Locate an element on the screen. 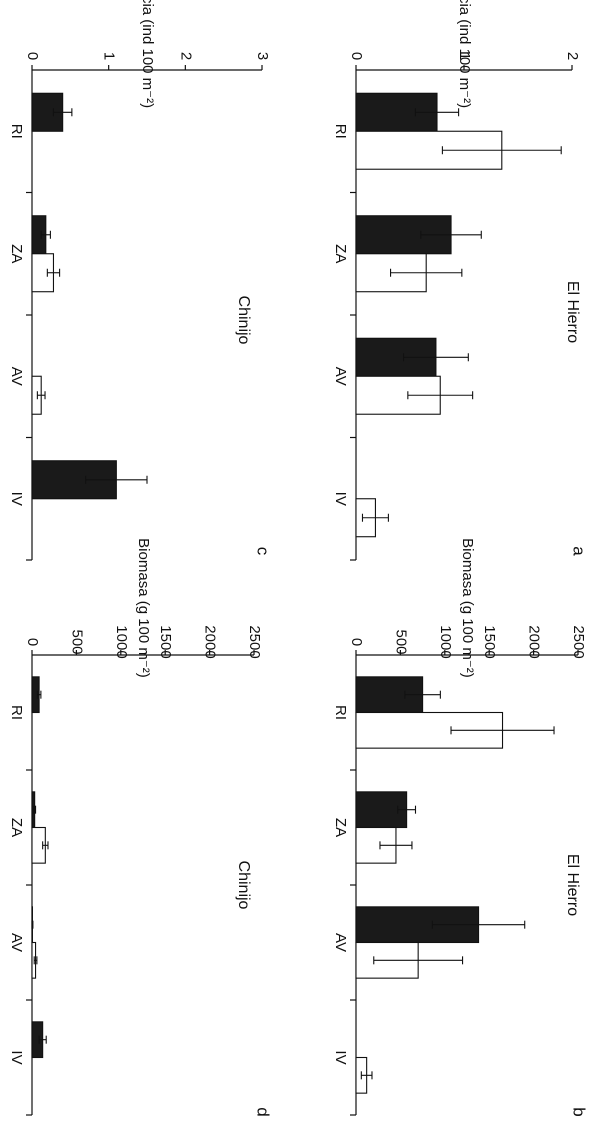  panel-letter: a is located at coordinates (579, 551).